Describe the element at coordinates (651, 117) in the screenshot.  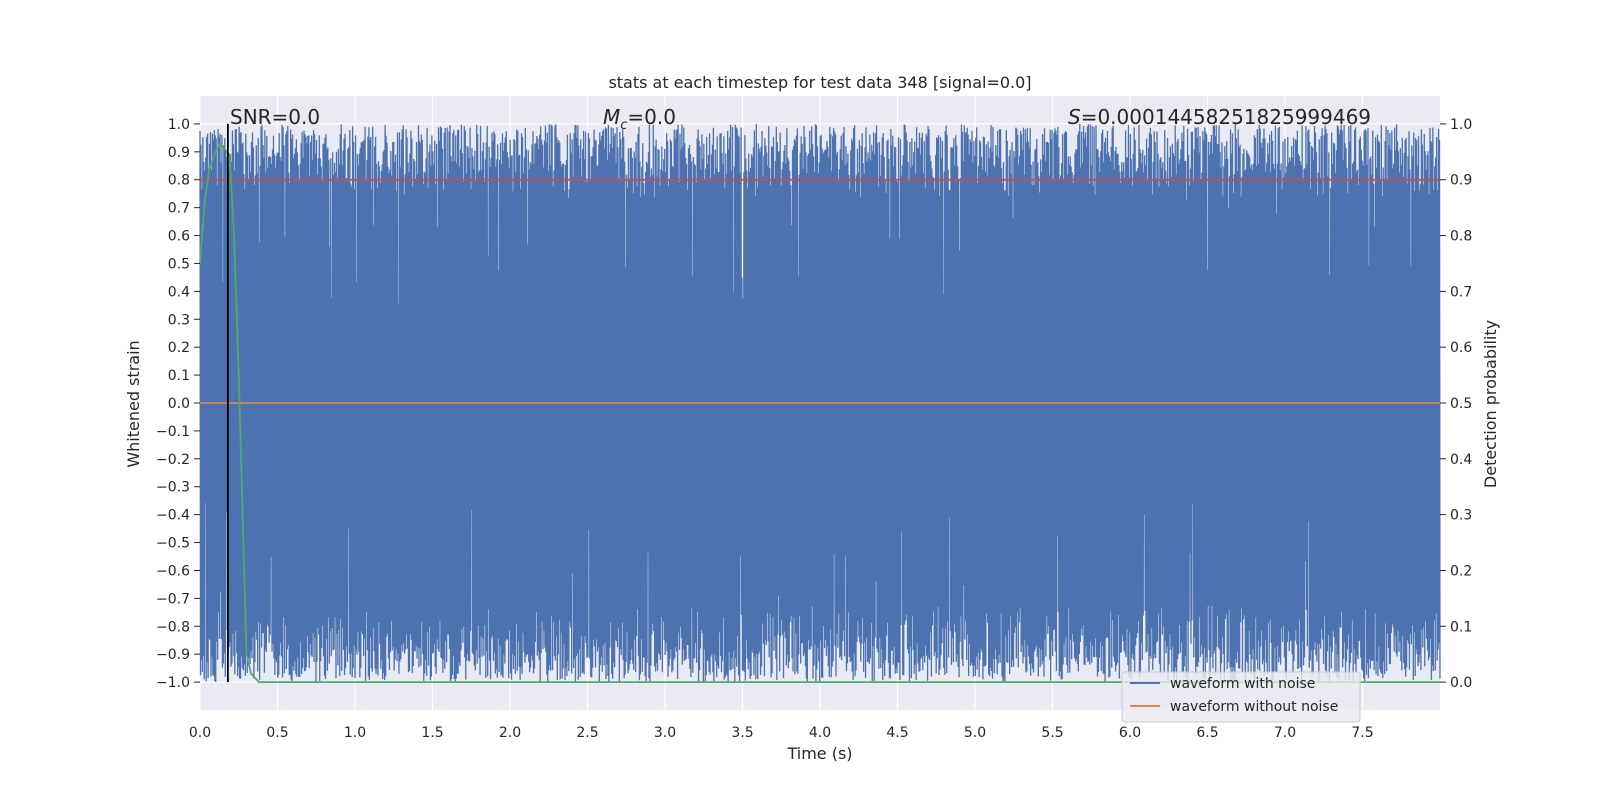
I see `annotation-mc-value: =0.0` at that location.